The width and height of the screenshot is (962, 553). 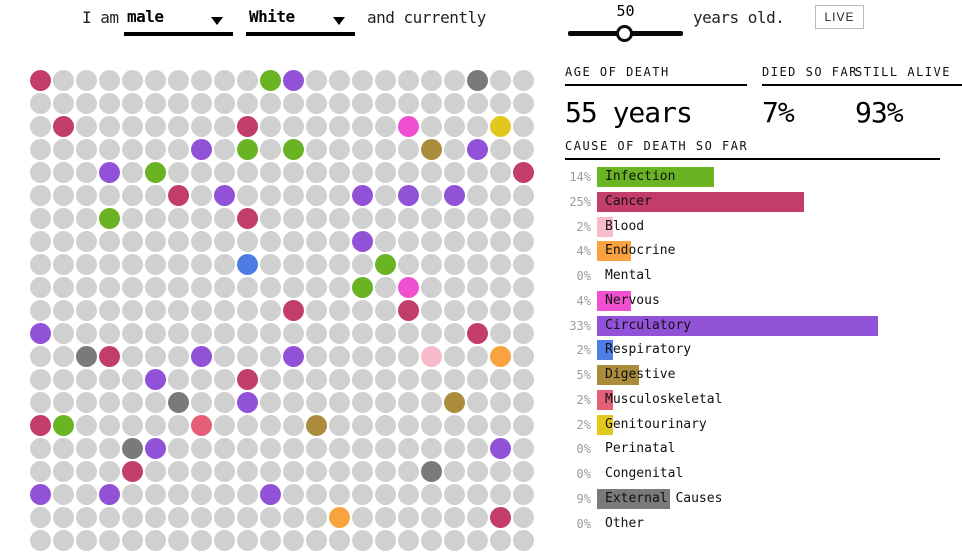 I want to click on cause-label: External Causes, so click(x=664, y=498).